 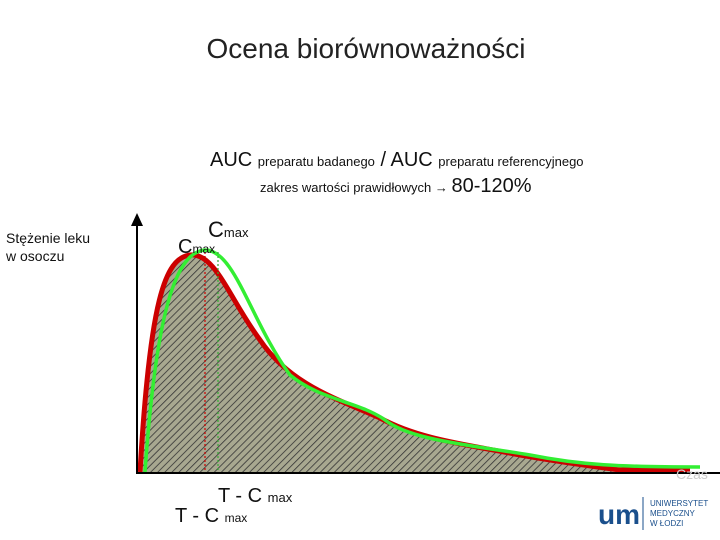 I want to click on test-label: preparatu badanego, so click(x=316, y=161).